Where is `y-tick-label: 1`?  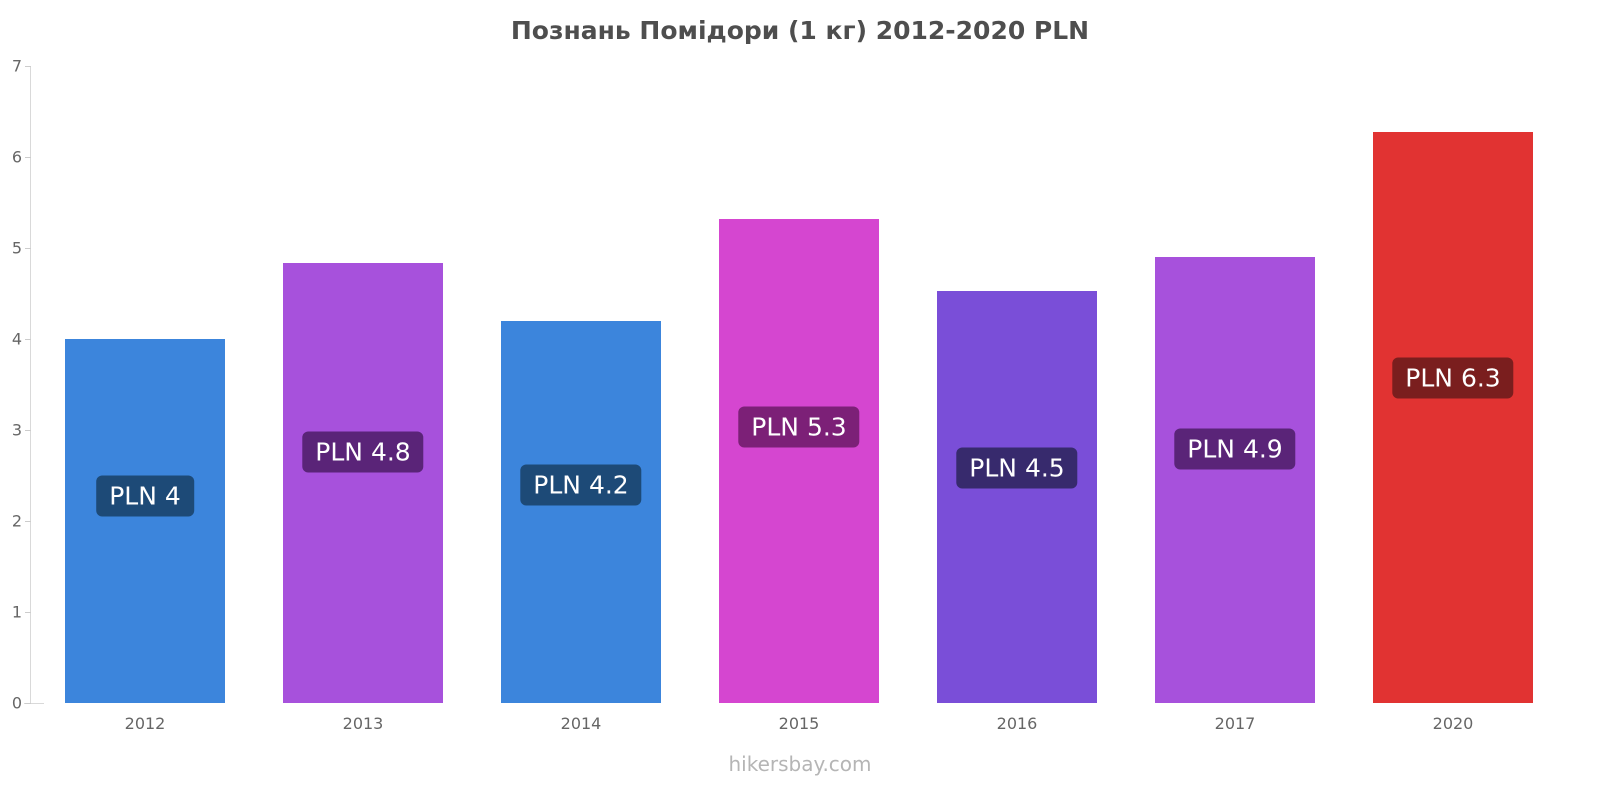 y-tick-label: 1 is located at coordinates (16, 612).